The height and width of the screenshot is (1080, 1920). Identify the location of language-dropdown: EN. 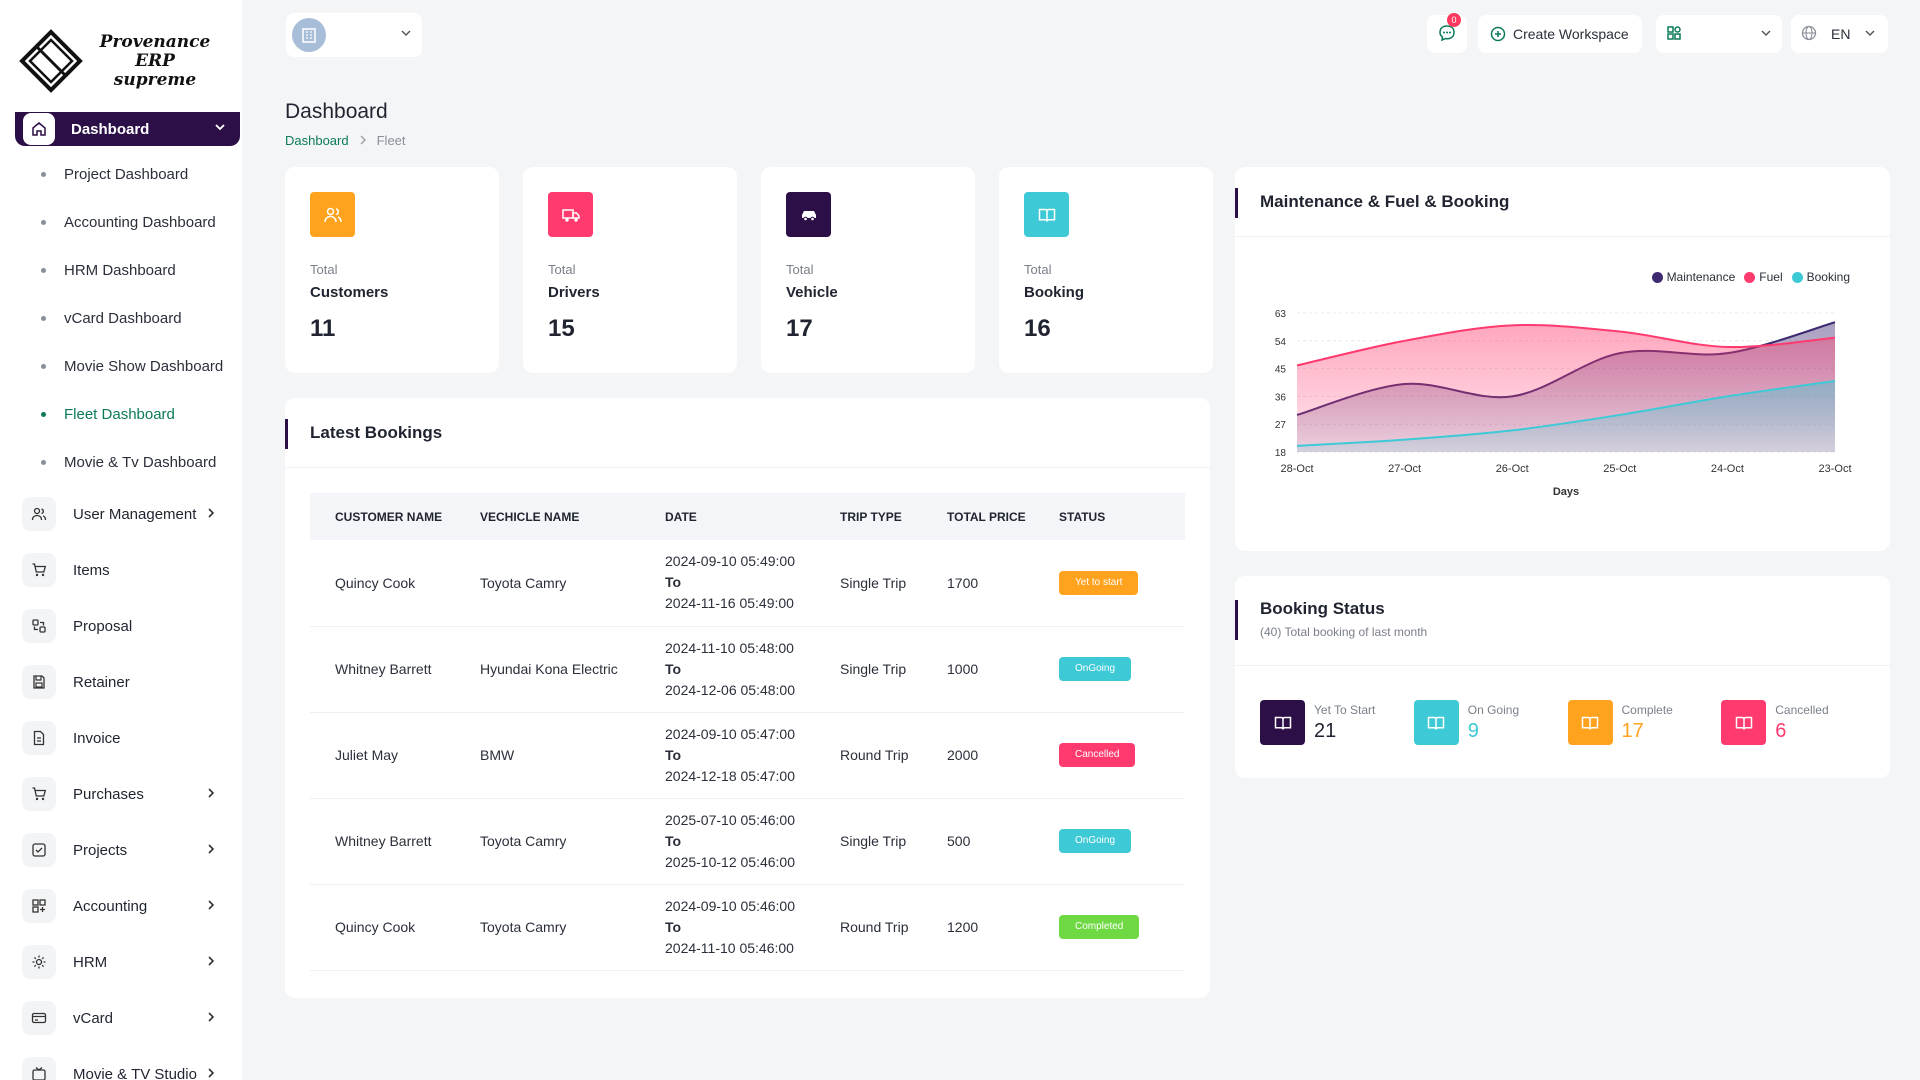
(1839, 34).